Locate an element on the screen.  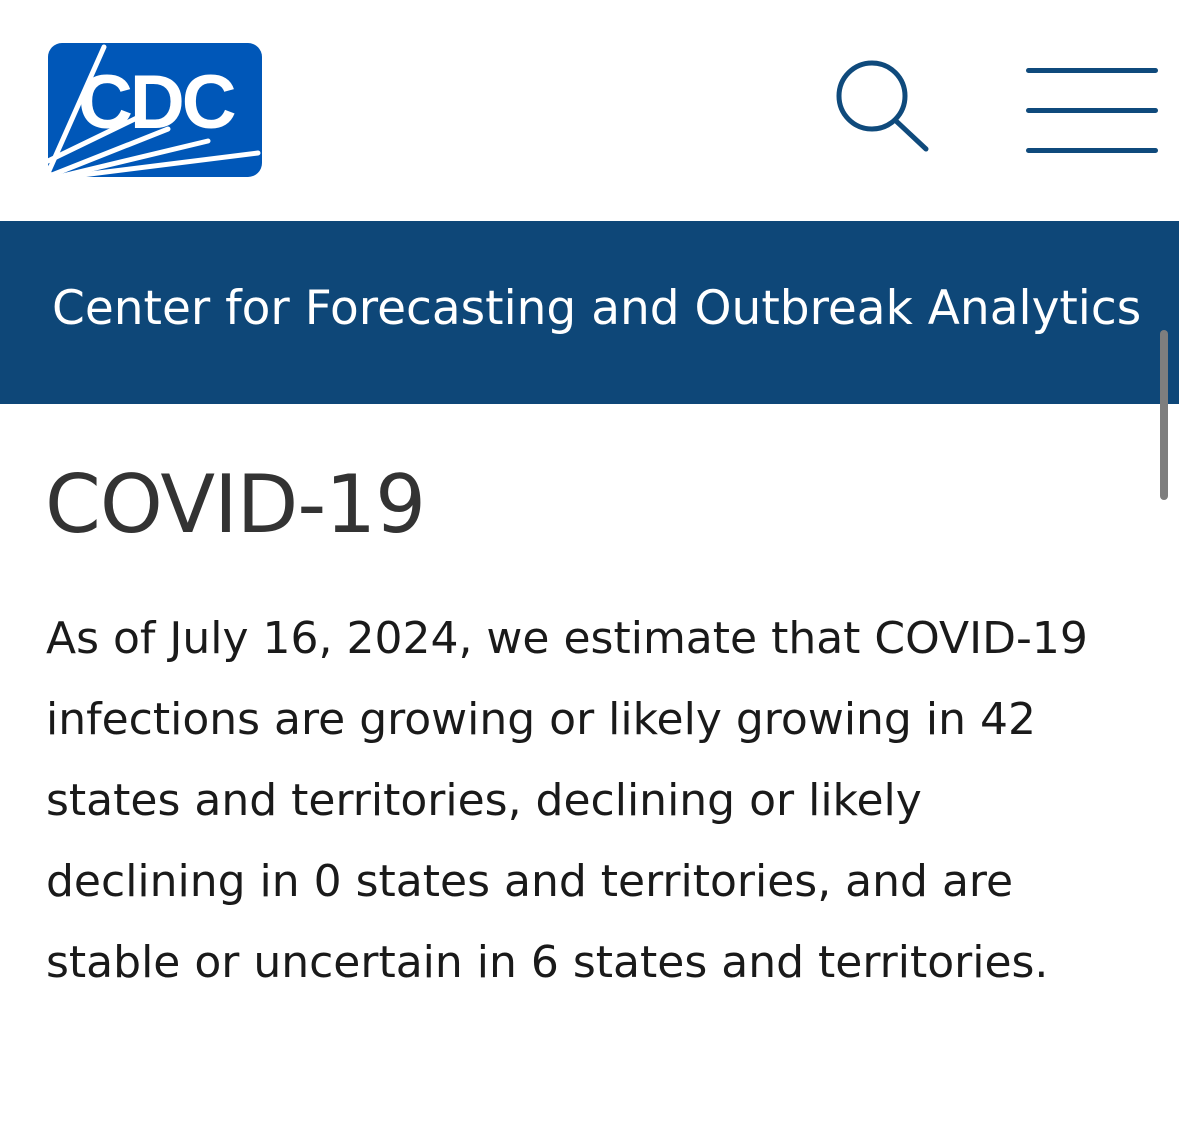
search-icon is located at coordinates (882, 106).